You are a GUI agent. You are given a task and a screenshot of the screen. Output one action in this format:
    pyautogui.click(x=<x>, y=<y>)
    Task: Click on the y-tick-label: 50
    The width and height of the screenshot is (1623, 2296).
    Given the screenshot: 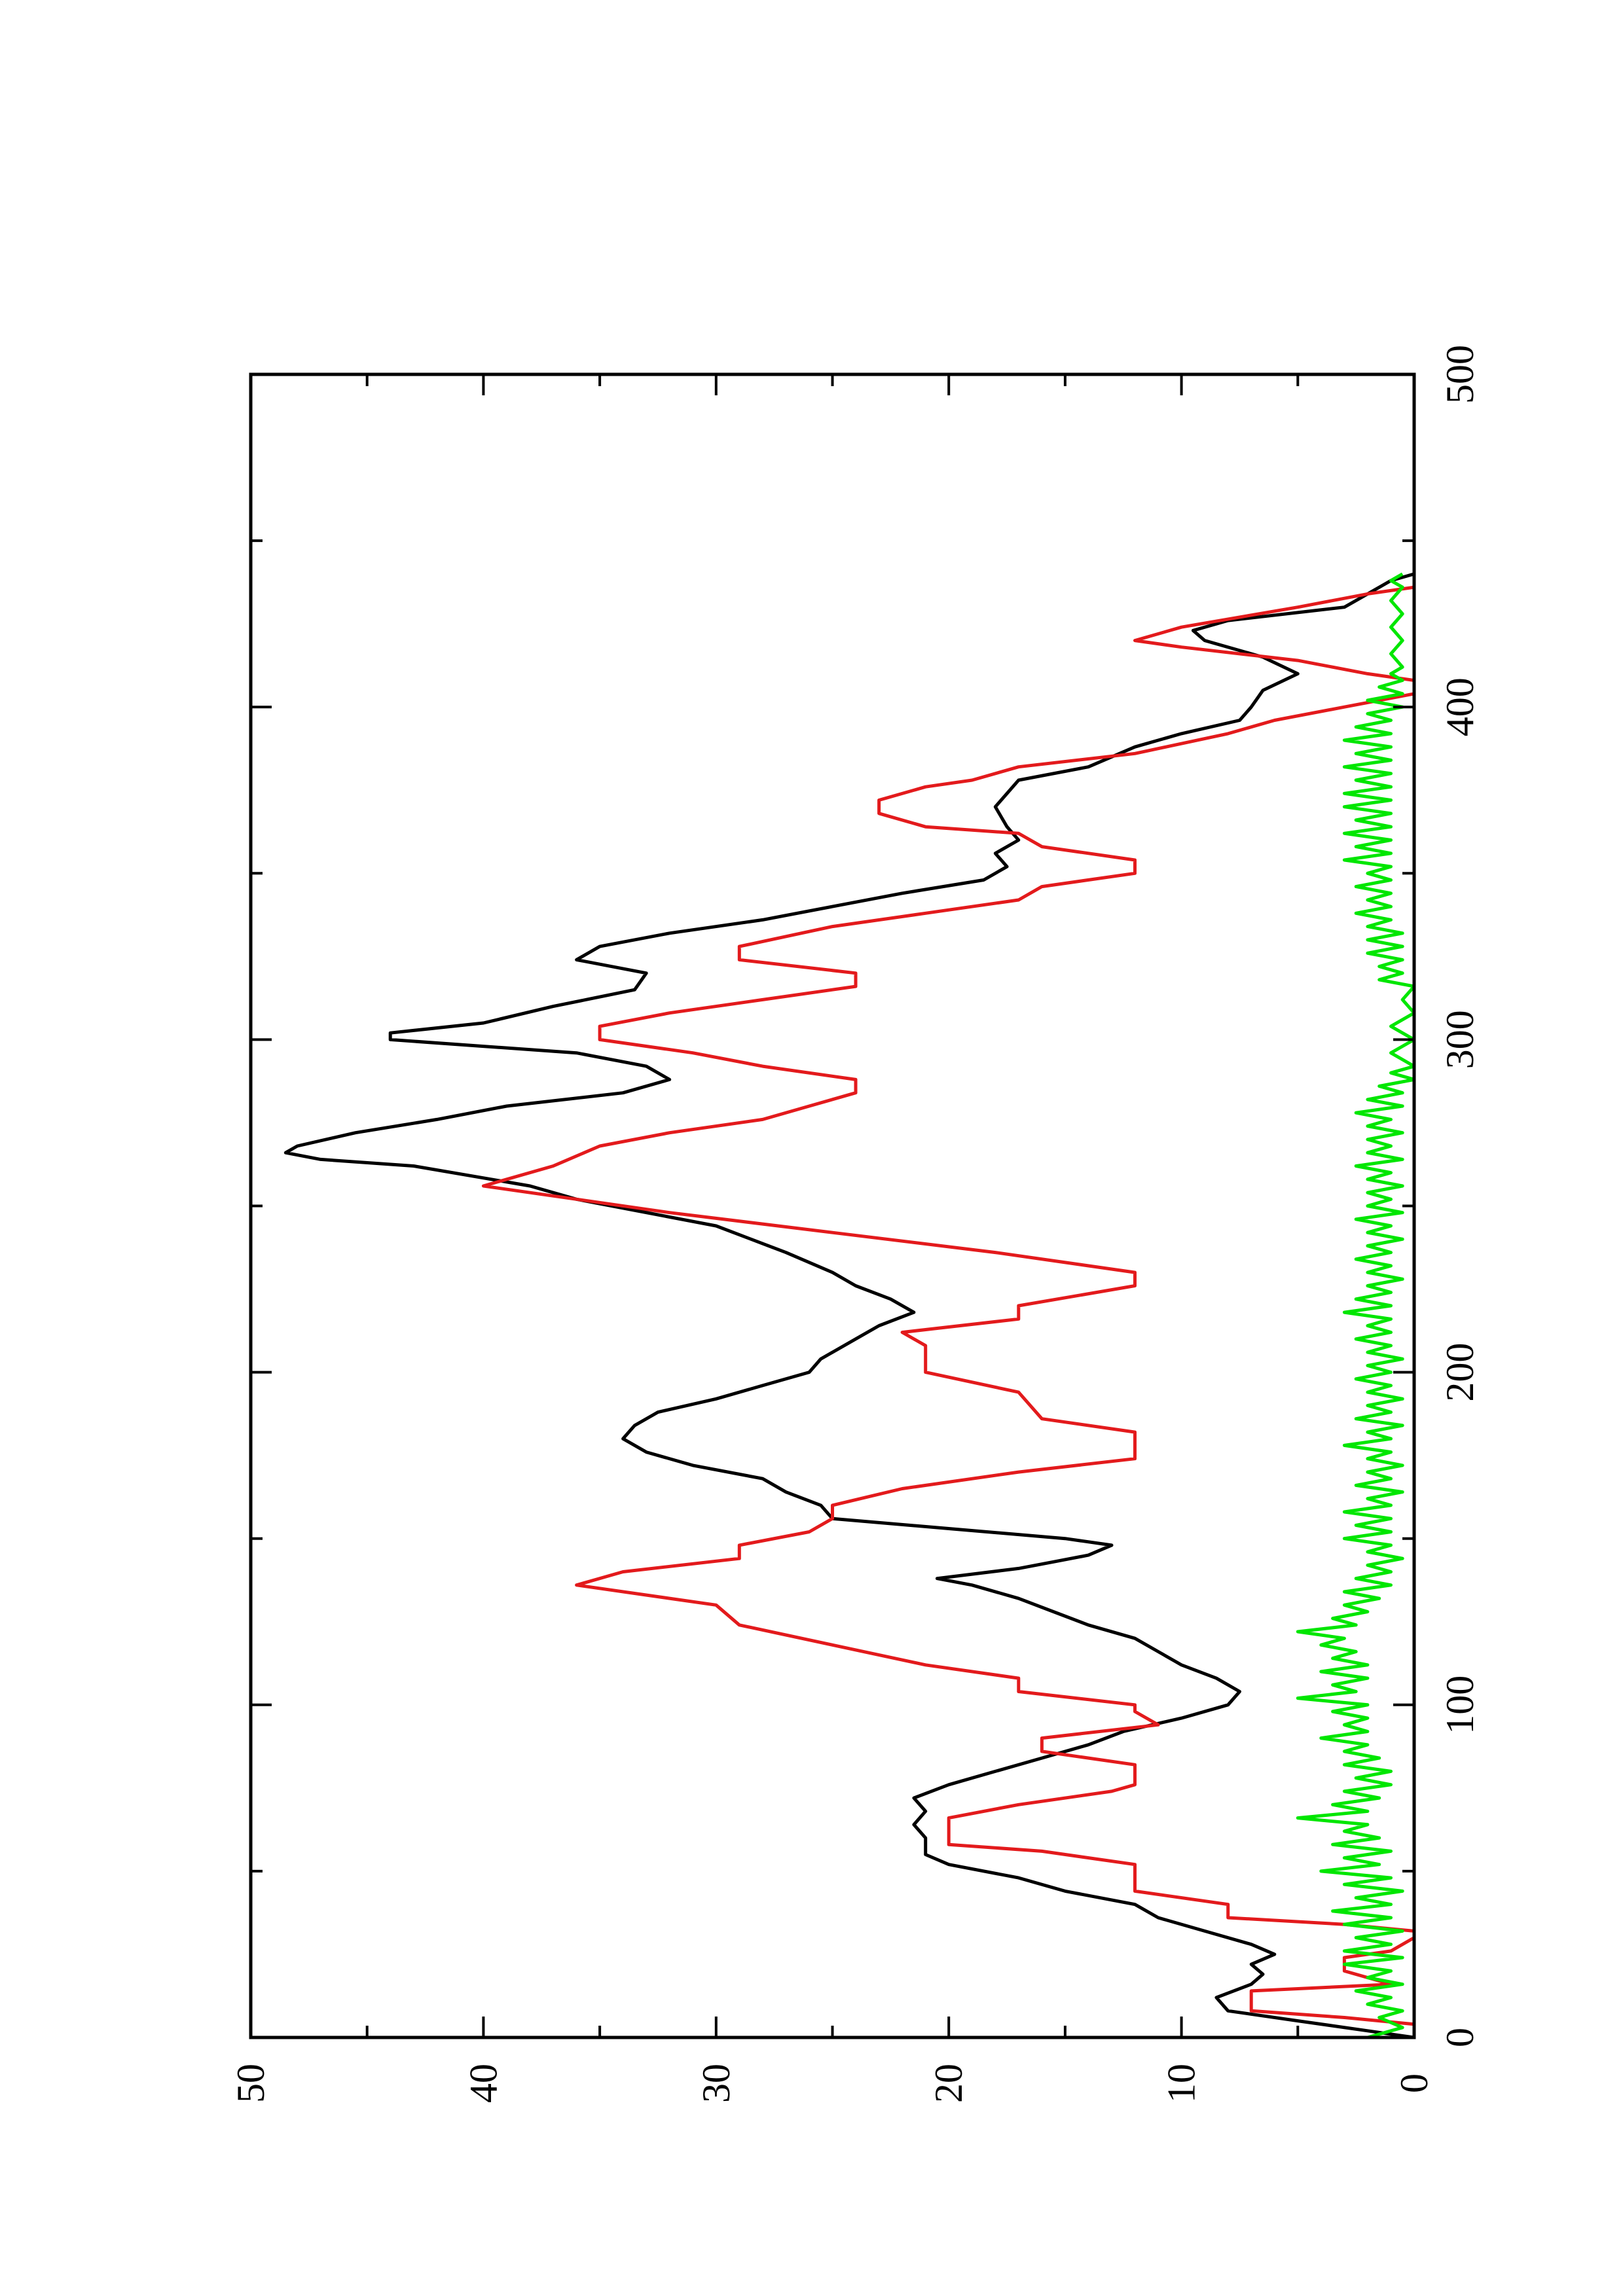 What is the action you would take?
    pyautogui.click(x=250, y=2083)
    